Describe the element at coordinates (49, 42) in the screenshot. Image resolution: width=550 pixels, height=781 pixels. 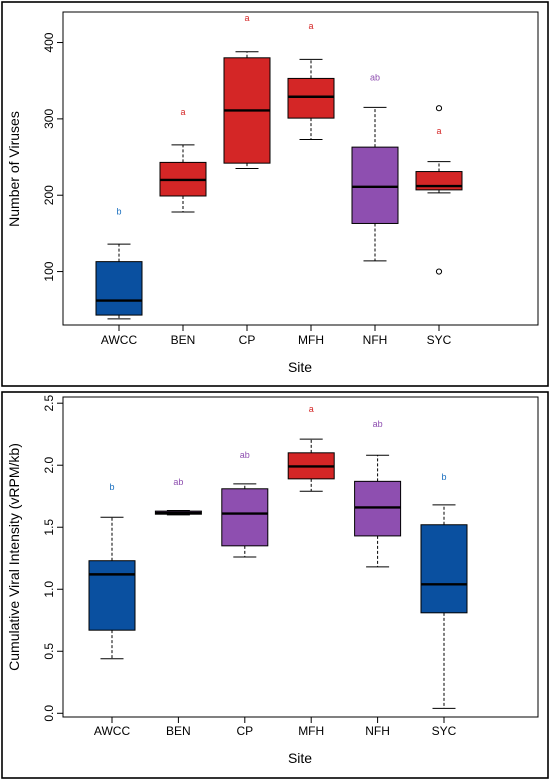
I see `y-tick-label: 400` at that location.